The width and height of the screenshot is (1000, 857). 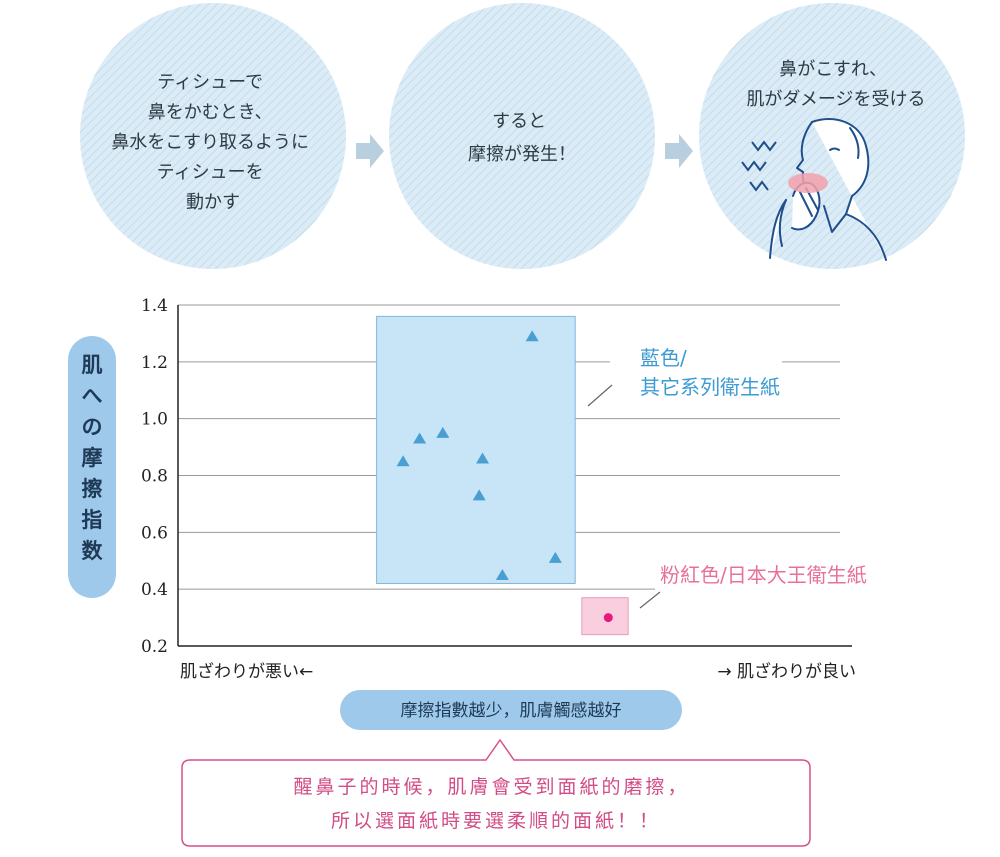 I want to click on step-2-circle, so click(x=522, y=136).